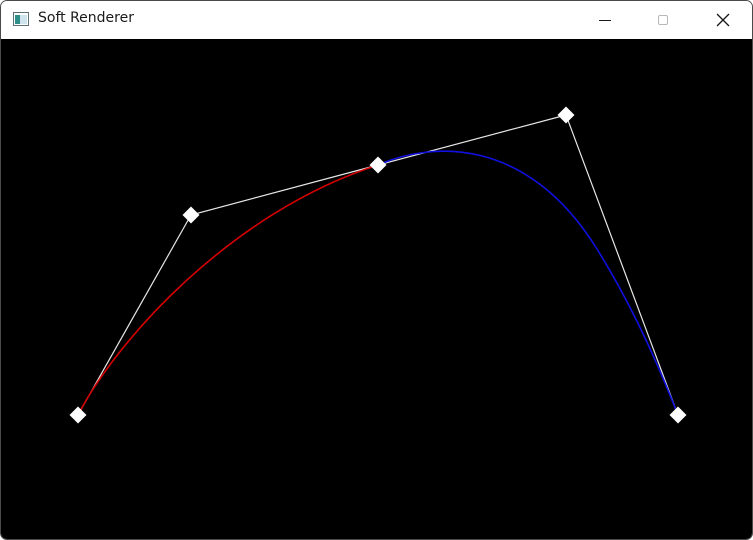  I want to click on maximize-icon, so click(663, 20).